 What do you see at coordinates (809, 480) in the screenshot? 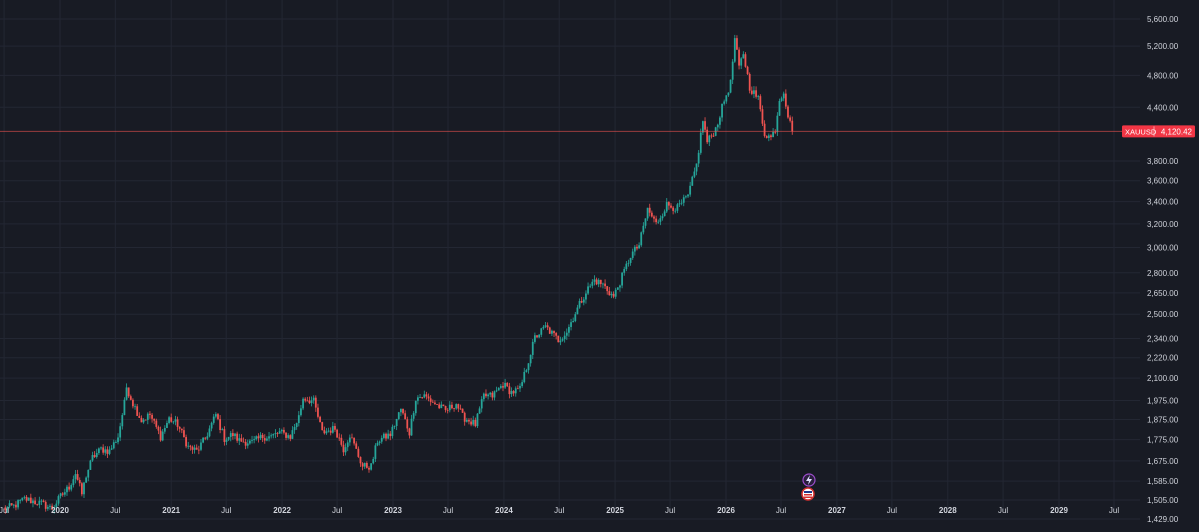
I see `flash-icon` at bounding box center [809, 480].